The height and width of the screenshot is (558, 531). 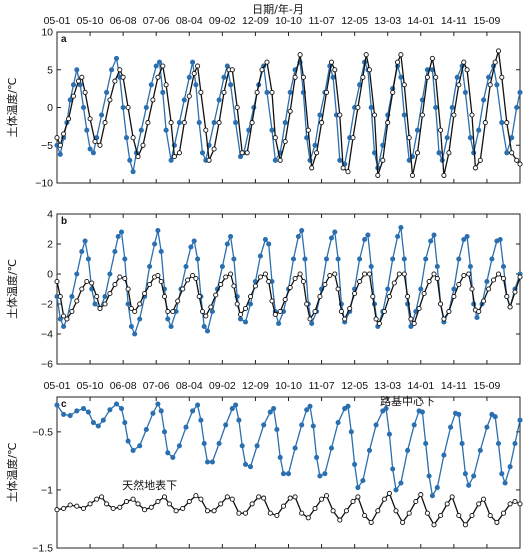 I want to click on panel-label: a, so click(x=64, y=39).